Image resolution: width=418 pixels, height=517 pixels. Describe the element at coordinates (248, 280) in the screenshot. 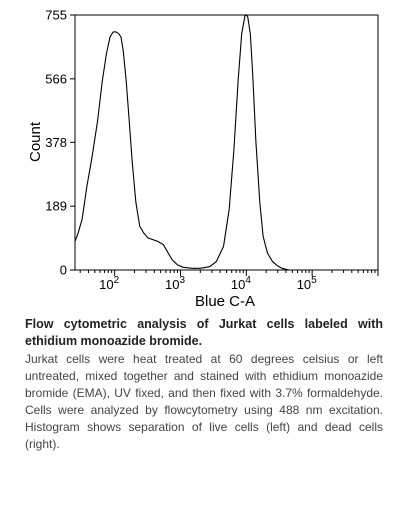

I see `x-tick-label-exponent: 4` at that location.